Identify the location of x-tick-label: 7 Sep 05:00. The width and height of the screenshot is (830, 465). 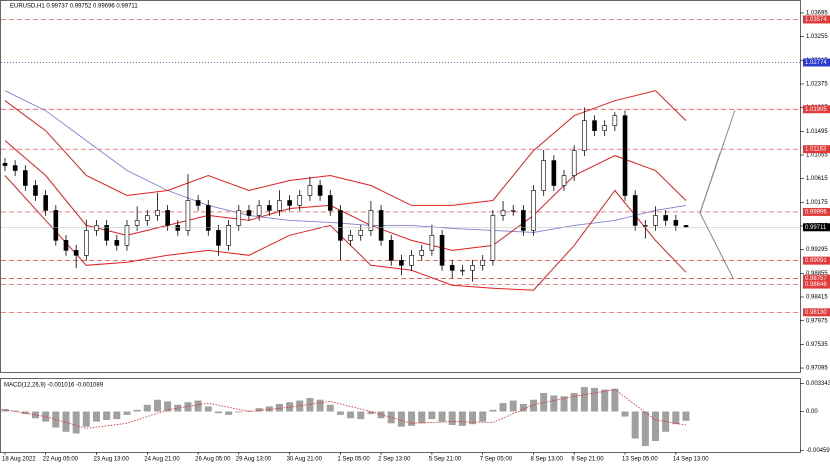
(496, 460).